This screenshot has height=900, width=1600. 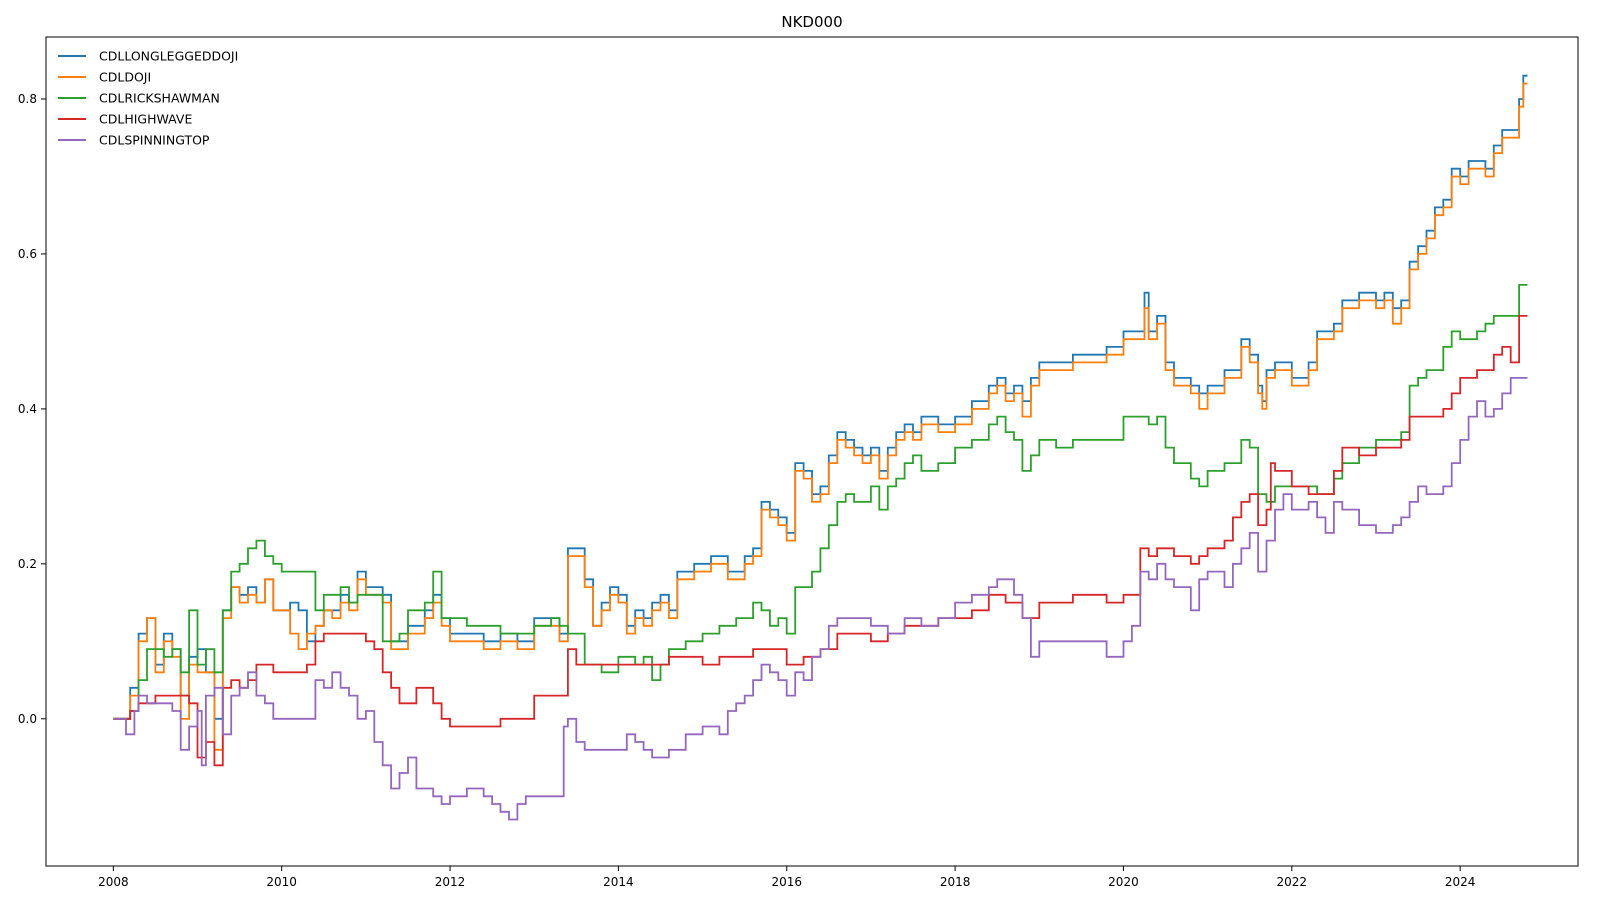 What do you see at coordinates (27, 99) in the screenshot?
I see `y-tick-label: 0.8` at bounding box center [27, 99].